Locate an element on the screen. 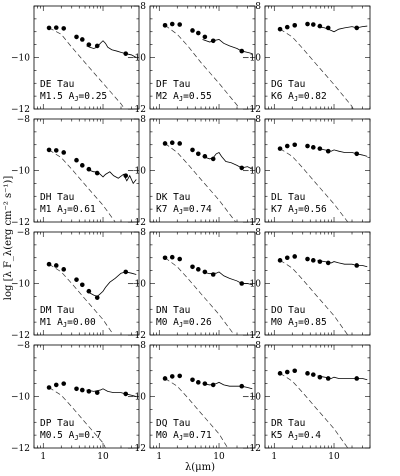 The height and width of the screenshot is (476, 400). panel-star-name: DG Tau is located at coordinates (288, 84).